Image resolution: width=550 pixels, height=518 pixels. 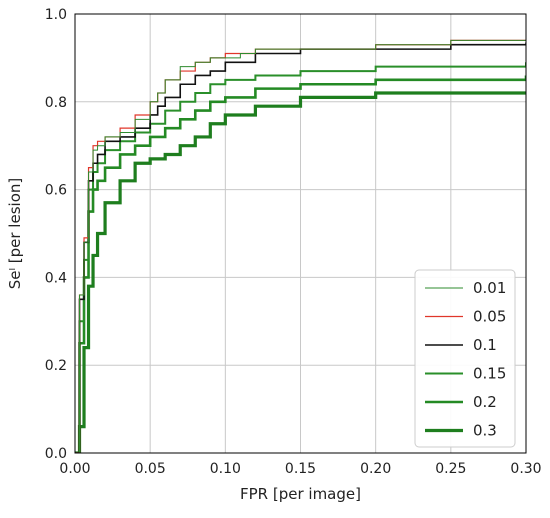 I want to click on x-tick-label: 0.10, so click(x=225, y=469).